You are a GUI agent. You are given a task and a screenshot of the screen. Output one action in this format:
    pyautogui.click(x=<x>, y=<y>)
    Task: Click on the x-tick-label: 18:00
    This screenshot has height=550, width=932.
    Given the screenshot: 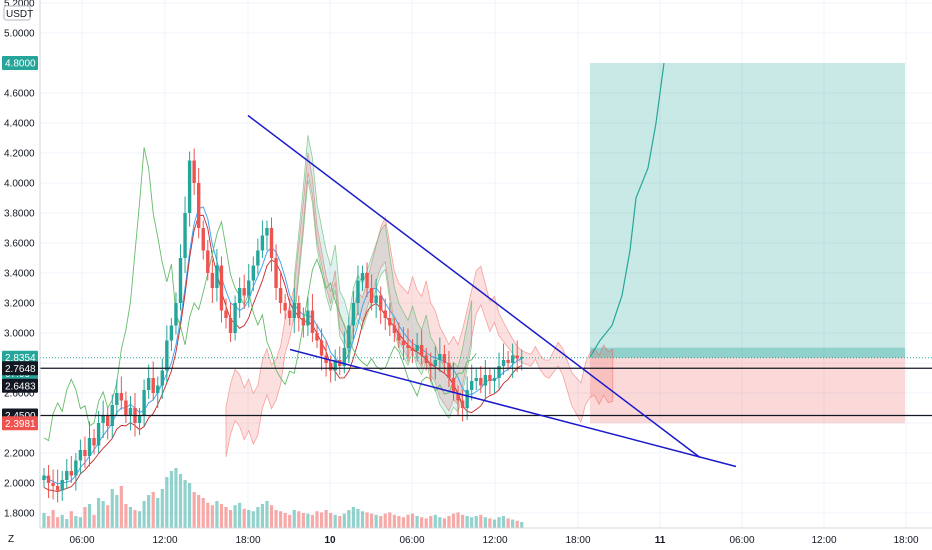 What is the action you would take?
    pyautogui.click(x=247, y=540)
    